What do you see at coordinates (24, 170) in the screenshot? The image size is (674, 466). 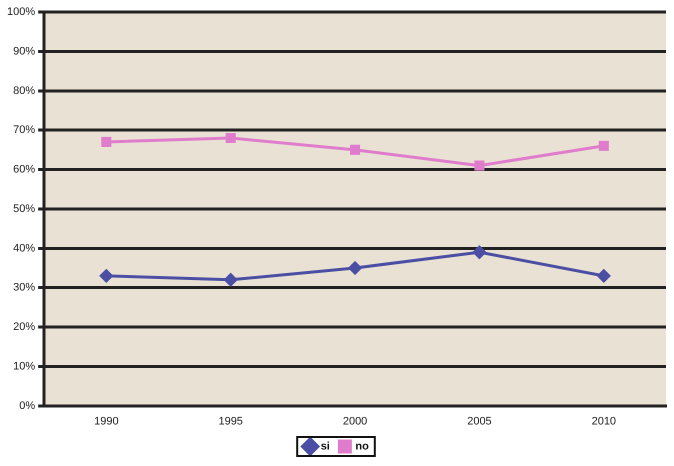 I see `y-tick-label: 60%` at bounding box center [24, 170].